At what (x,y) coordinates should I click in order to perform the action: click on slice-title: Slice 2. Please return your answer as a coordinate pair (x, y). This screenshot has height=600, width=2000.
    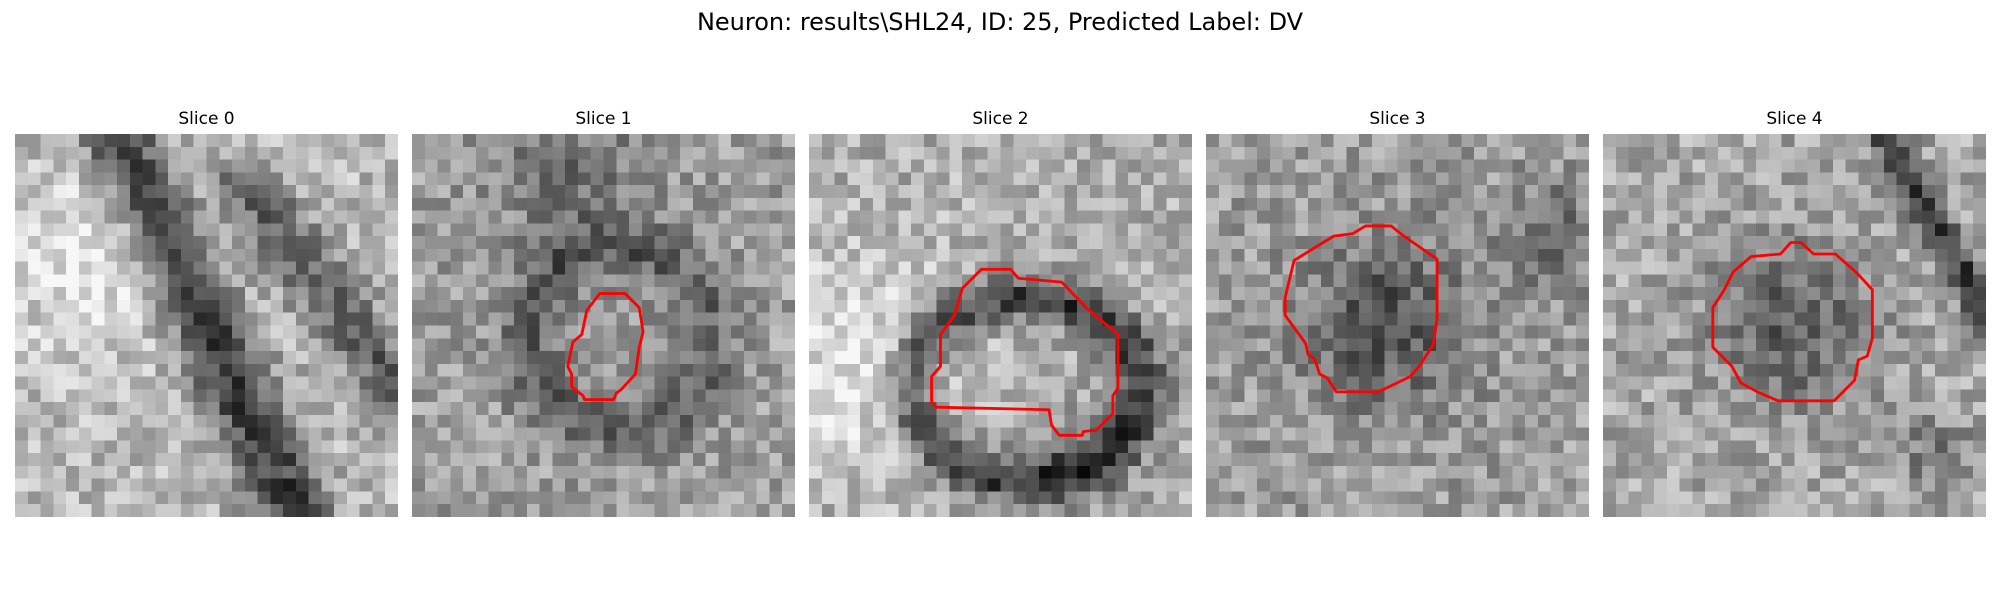
    Looking at the image, I should click on (1000, 119).